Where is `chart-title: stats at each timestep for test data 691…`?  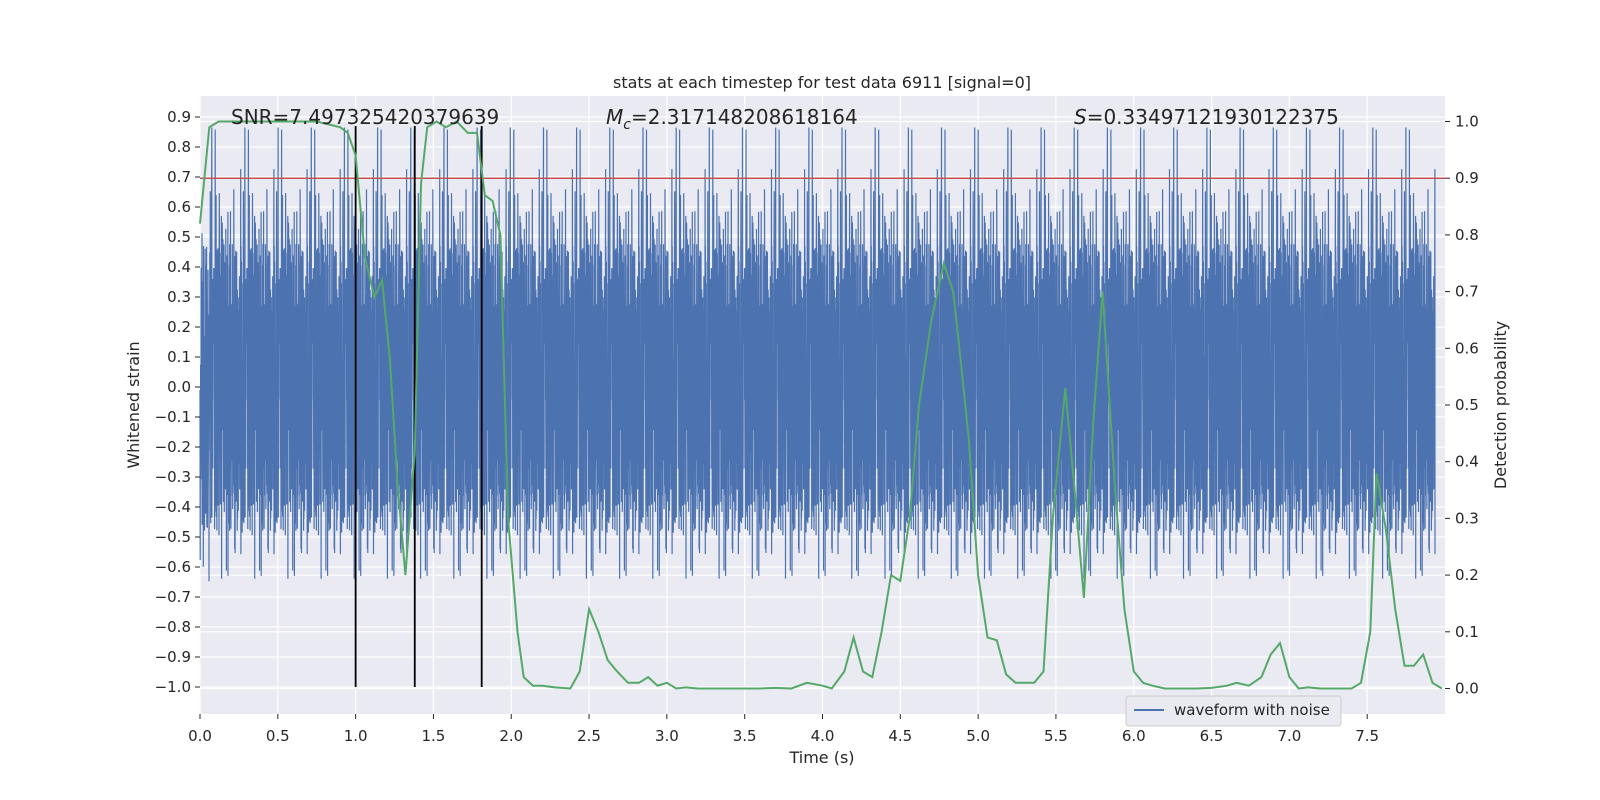
chart-title: stats at each timestep for test data 691… is located at coordinates (822, 82).